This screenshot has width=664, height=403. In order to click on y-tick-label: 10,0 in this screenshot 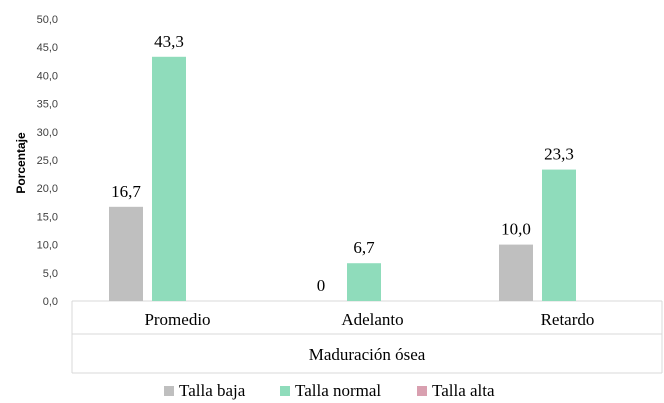, I will do `click(47, 246)`.